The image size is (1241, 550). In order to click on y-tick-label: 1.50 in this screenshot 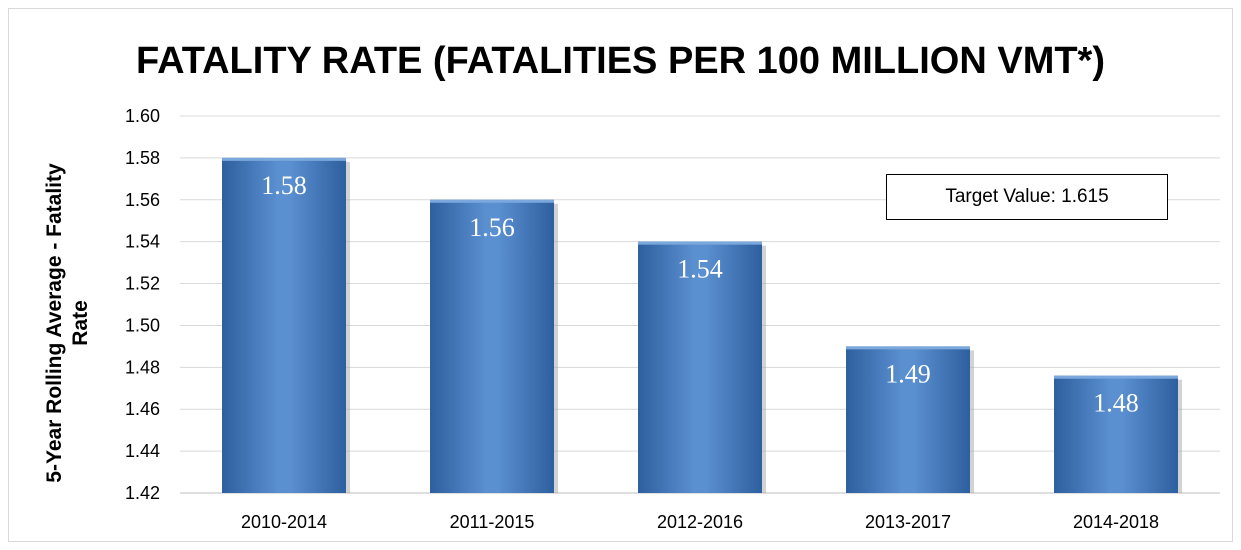, I will do `click(142, 325)`.